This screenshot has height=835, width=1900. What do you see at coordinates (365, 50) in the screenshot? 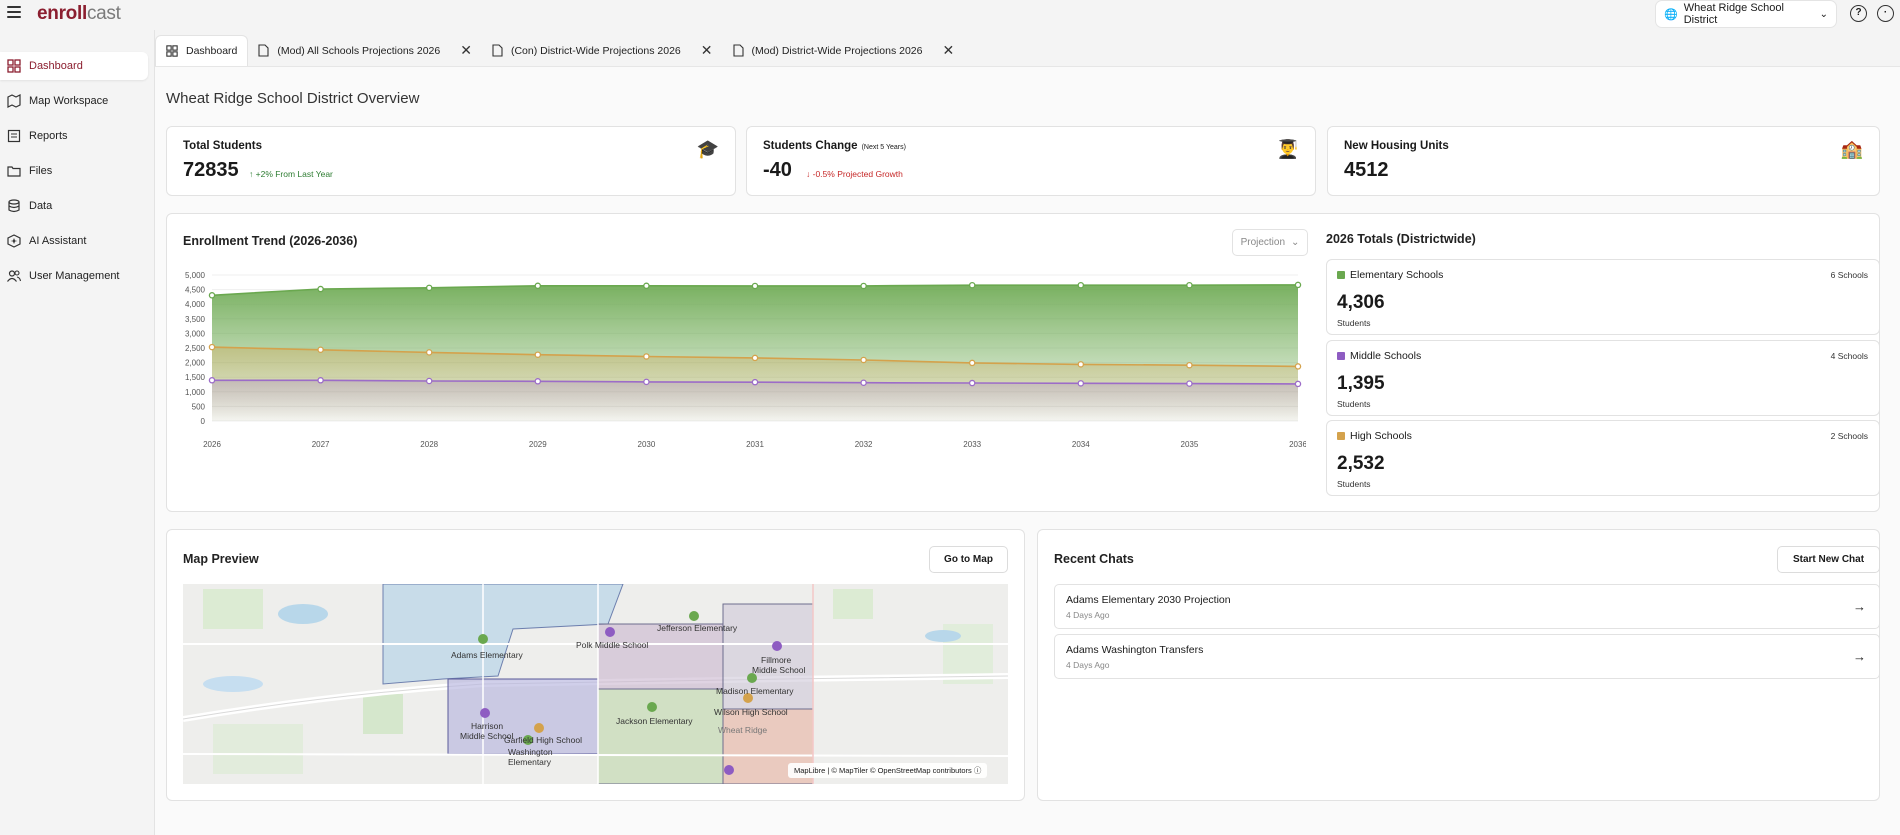
I see `tab-mod-all-schools: (Mod) All Schools Projections 2026 ✕` at bounding box center [365, 50].